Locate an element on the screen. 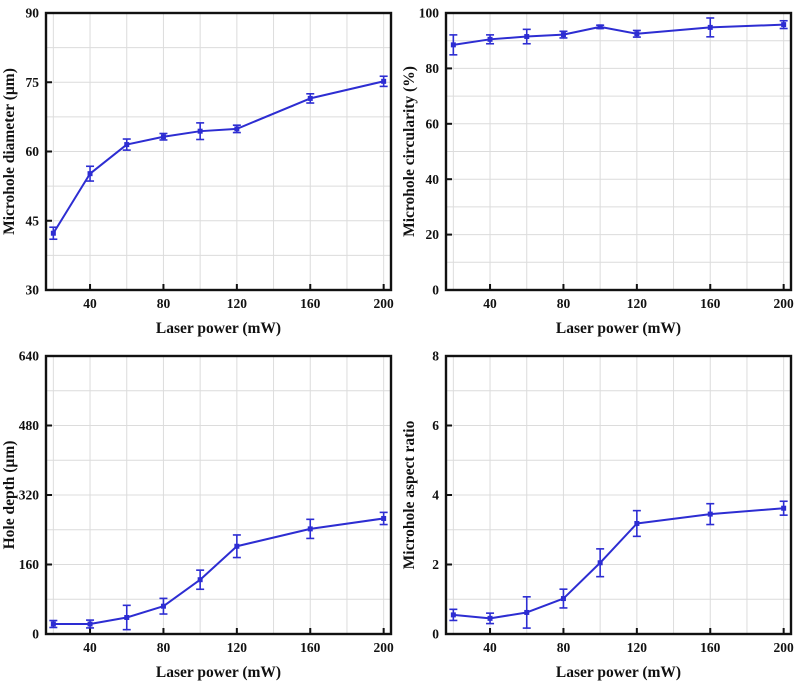 The image size is (800, 687). y-tick-label: 480 is located at coordinates (29, 425).